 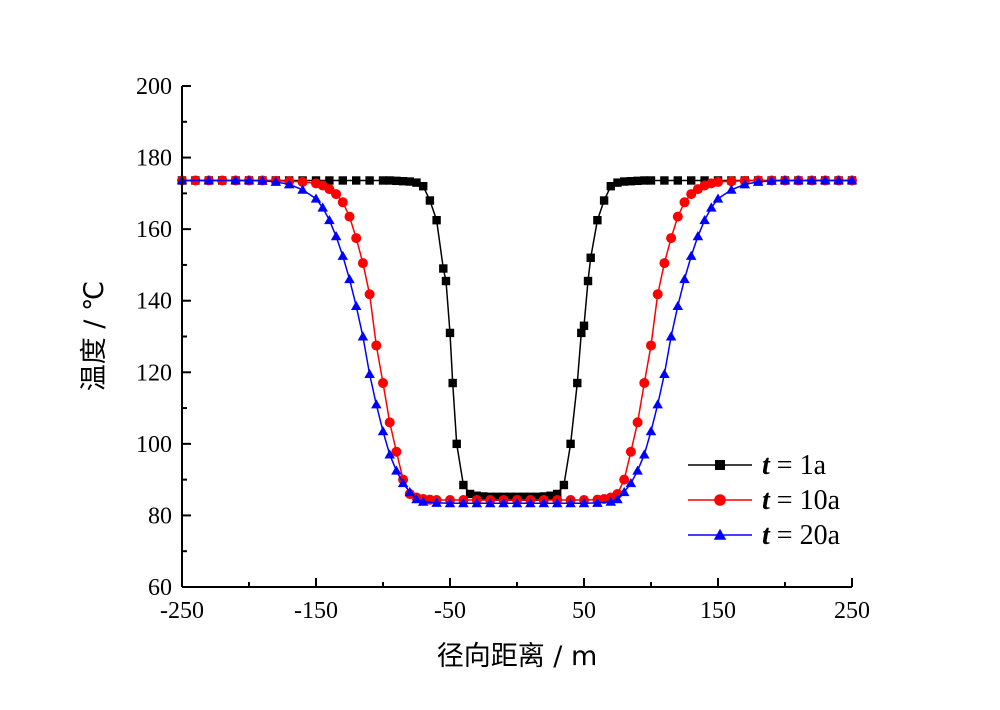 I want to click on legend-label: t = 1a, so click(x=794, y=465).